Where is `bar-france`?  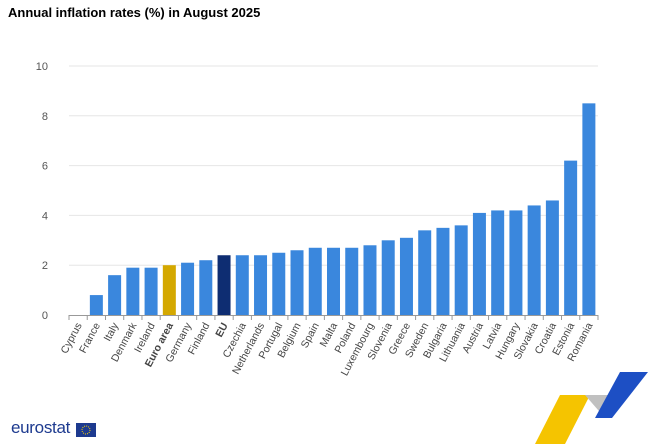 bar-france is located at coordinates (96, 305).